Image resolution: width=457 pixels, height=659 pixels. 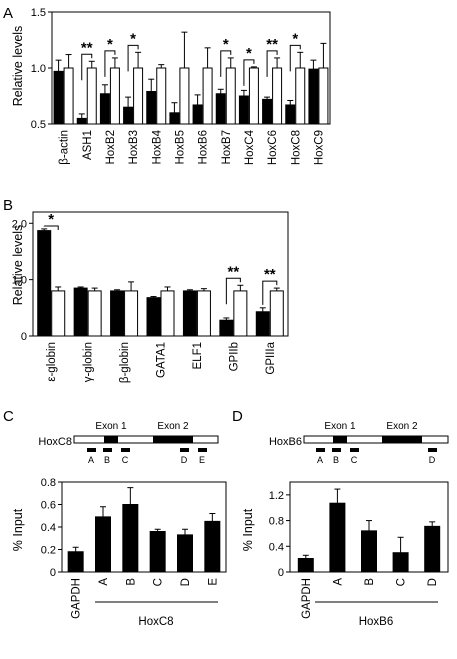 I want to click on category-label: HoxC6, so click(x=273, y=147).